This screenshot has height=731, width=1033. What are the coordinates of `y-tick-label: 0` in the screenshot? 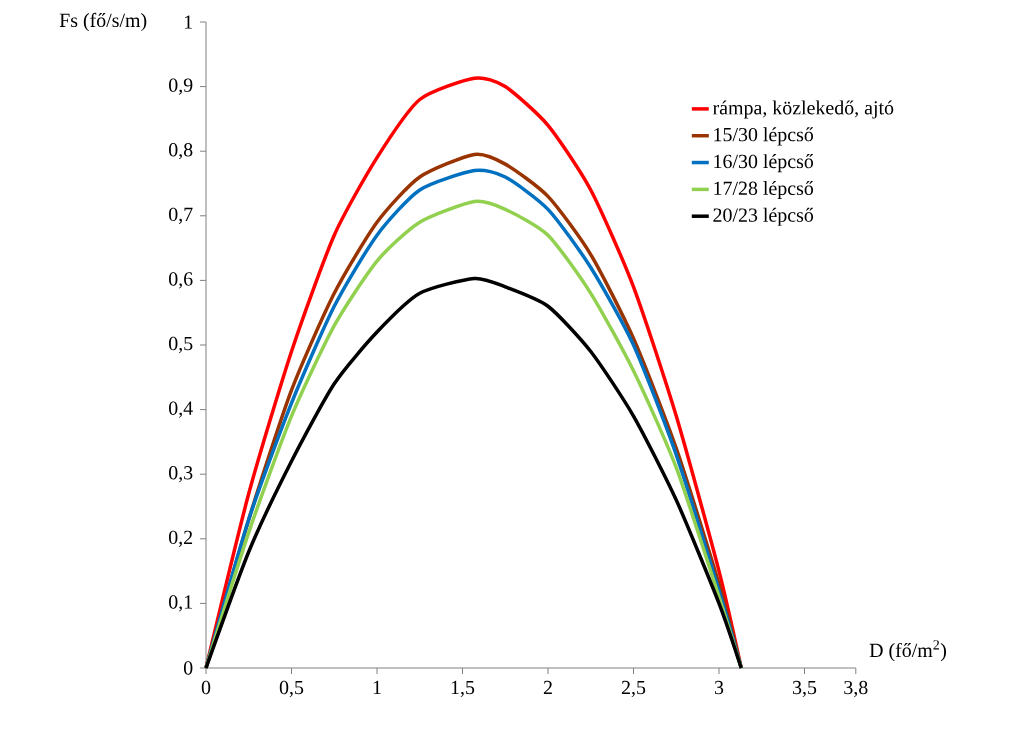 It's located at (188, 668).